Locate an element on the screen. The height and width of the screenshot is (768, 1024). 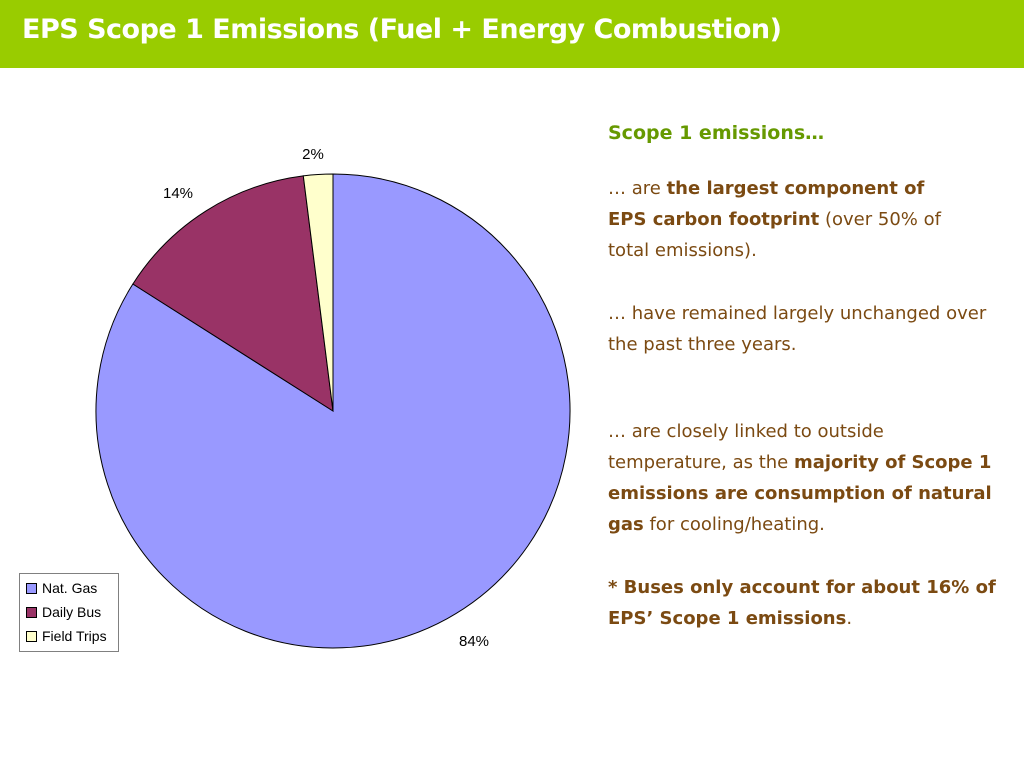
pie-data-label: 84% is located at coordinates (474, 641).